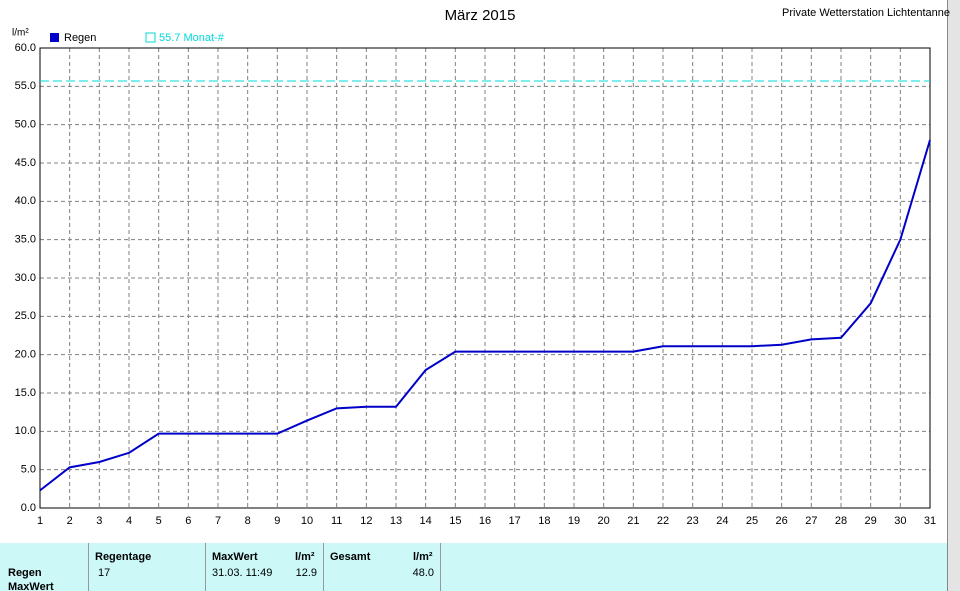  What do you see at coordinates (485, 521) in the screenshot?
I see `x-tick-label: 16` at bounding box center [485, 521].